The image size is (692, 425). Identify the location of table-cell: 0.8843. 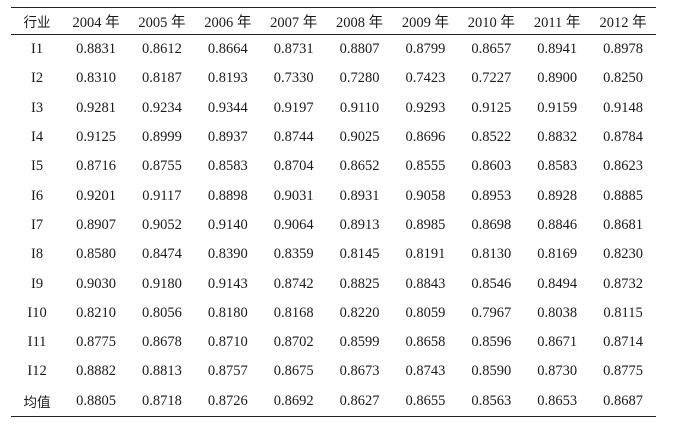
(425, 283).